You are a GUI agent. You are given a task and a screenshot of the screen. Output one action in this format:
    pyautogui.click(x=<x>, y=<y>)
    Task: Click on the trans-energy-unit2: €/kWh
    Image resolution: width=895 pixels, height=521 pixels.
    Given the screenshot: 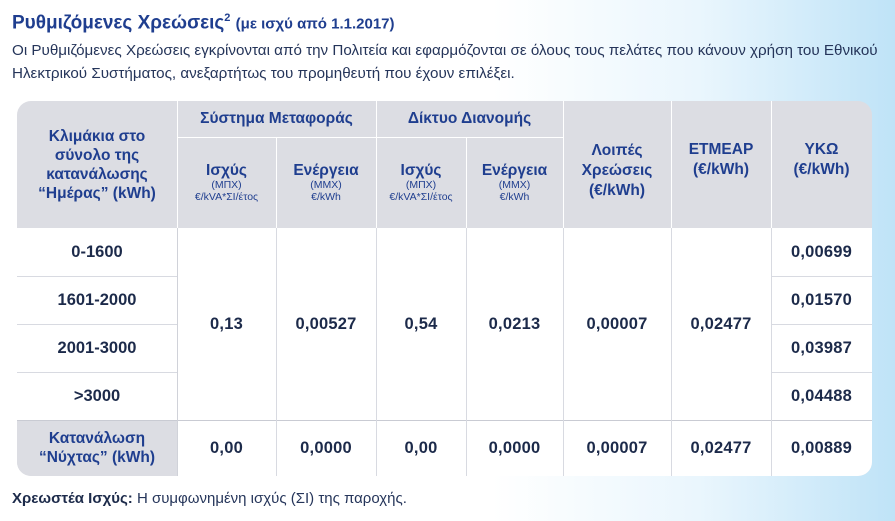 What is the action you would take?
    pyautogui.click(x=326, y=197)
    